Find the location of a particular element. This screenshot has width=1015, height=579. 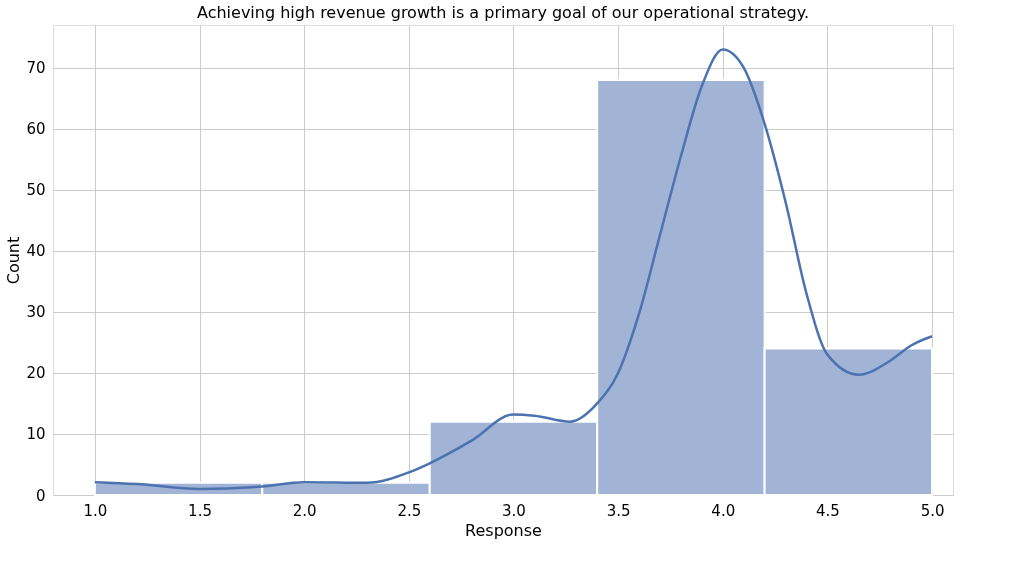

y-axis-title: Count is located at coordinates (14, 260).